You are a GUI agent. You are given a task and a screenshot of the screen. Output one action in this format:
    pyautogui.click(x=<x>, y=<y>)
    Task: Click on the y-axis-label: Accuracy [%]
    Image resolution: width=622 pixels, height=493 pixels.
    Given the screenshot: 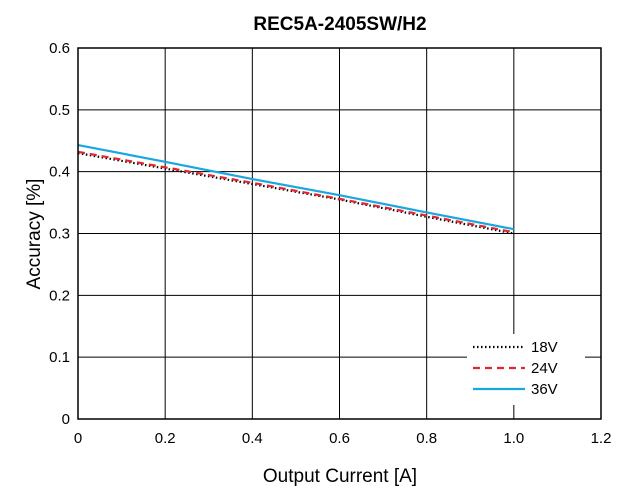 What is the action you would take?
    pyautogui.click(x=34, y=234)
    